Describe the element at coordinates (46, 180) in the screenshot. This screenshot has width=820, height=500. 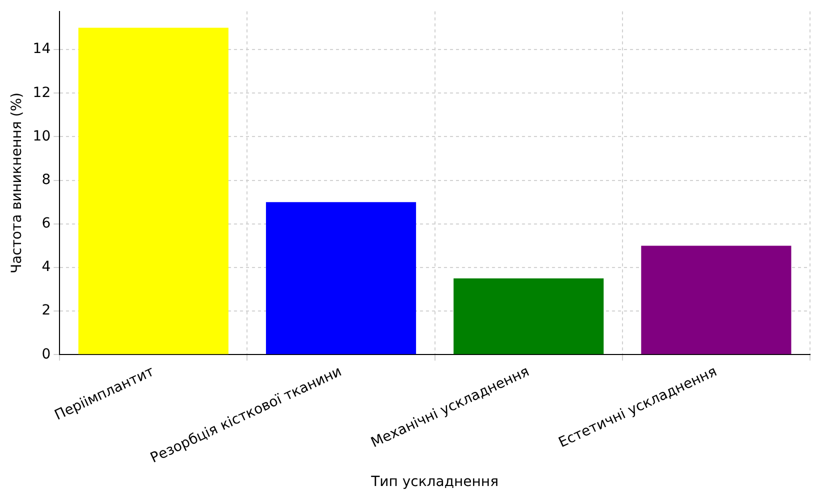
I see `y-tick-label: 8` at that location.